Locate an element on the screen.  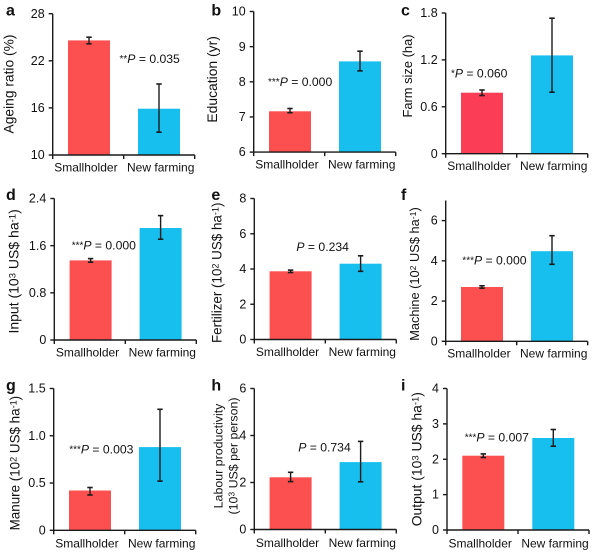
svg-text: b is located at coordinates (216, 11).